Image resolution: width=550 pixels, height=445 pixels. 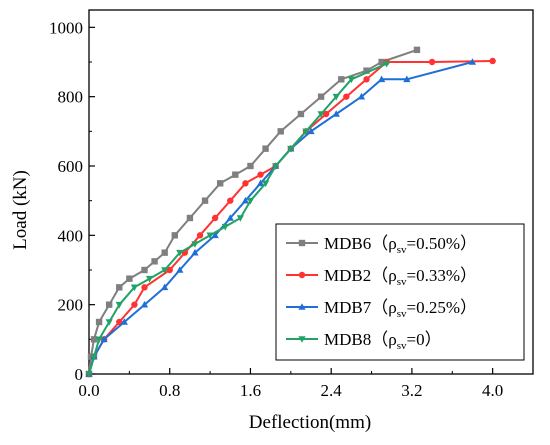 I want to click on legend-item: MDB6（ρsv=0.50%）, so click(x=381, y=245).